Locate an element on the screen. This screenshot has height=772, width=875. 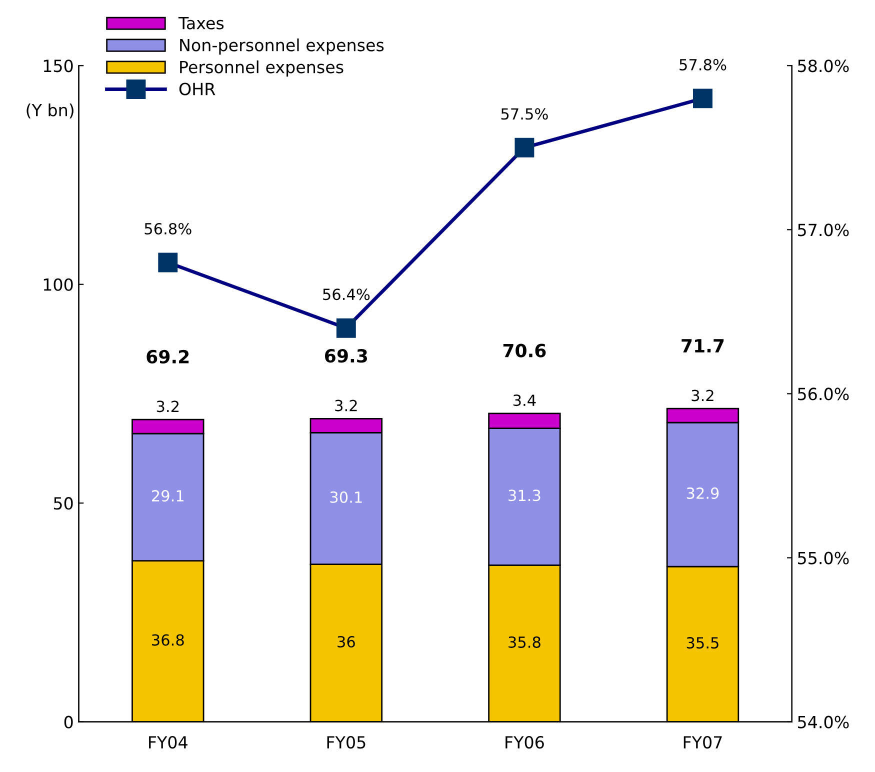
total-label: 69.2 is located at coordinates (167, 357).